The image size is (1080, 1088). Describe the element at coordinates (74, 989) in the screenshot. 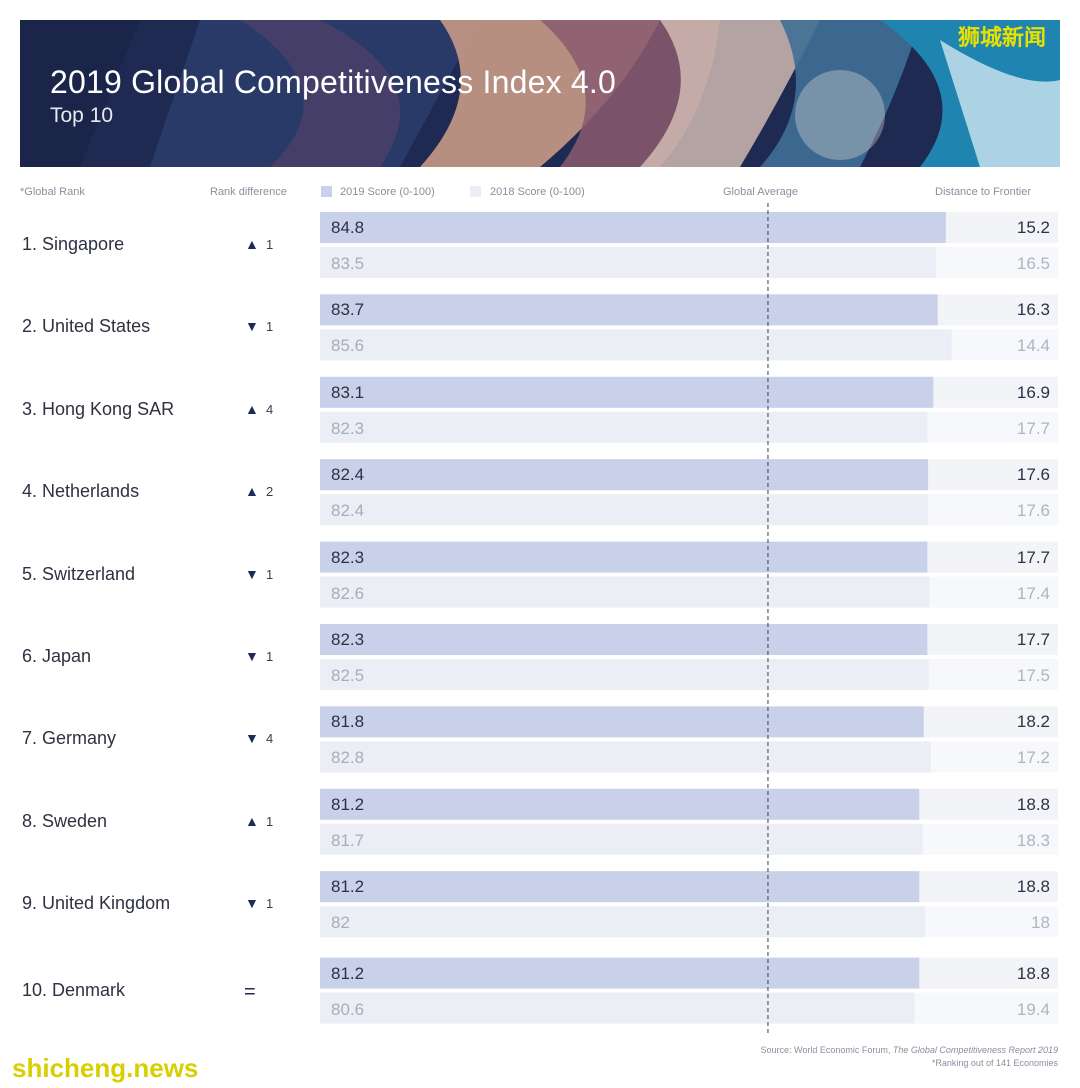

I see `country-label: 10. Denmark` at that location.